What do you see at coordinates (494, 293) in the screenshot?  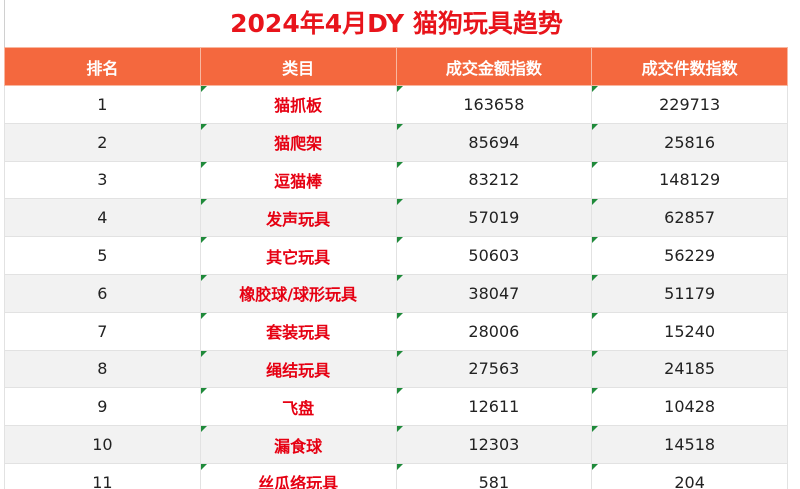 I see `table-cell: 38047` at bounding box center [494, 293].